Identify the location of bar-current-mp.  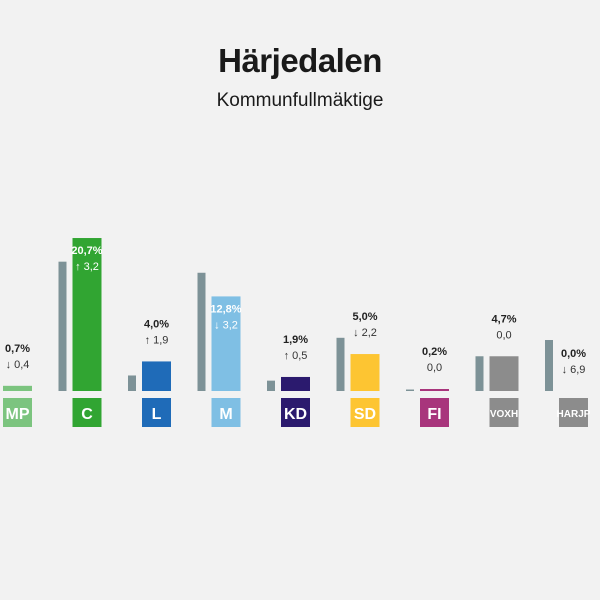
(17, 388).